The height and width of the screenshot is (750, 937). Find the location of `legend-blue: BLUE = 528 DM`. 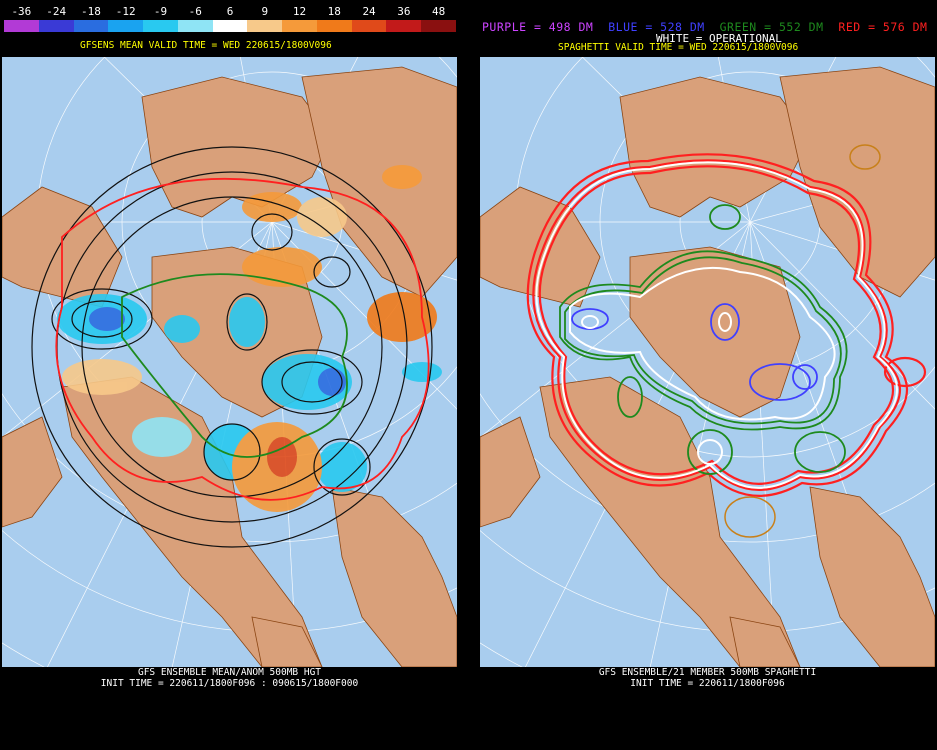

legend-blue: BLUE = 528 DM is located at coordinates (656, 27).